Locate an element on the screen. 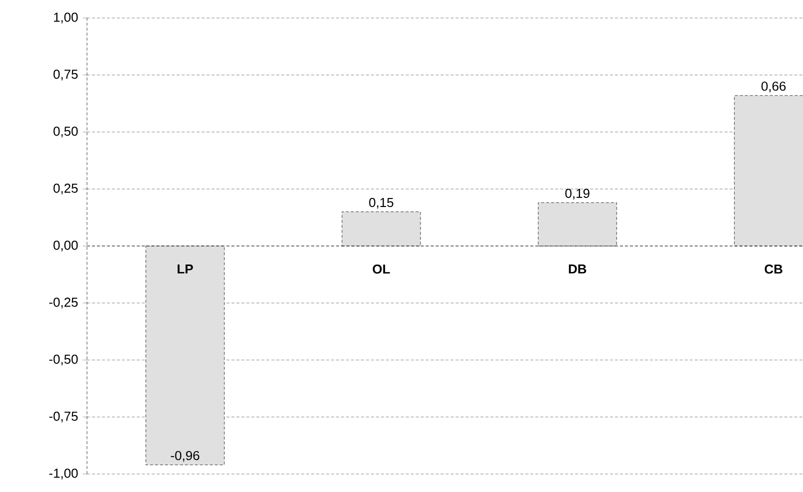  data-label: 0,66 is located at coordinates (773, 87).